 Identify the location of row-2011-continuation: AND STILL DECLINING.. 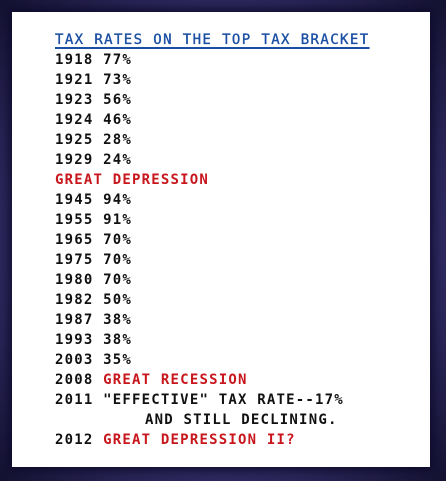
(241, 420).